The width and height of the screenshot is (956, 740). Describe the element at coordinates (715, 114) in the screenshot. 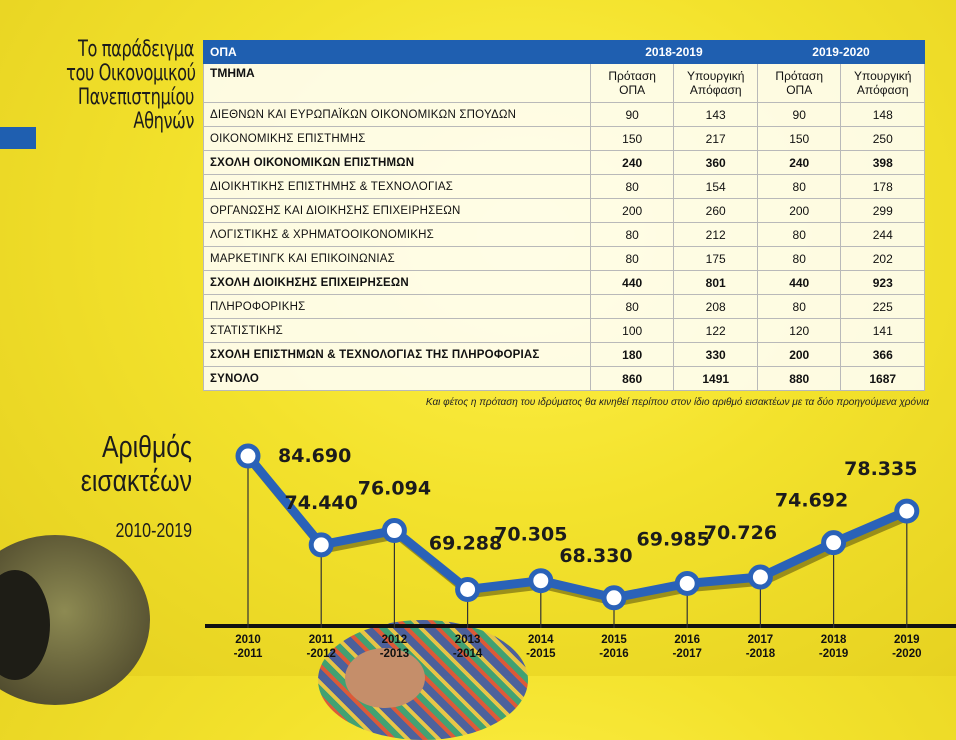

I see `table-cell: 143` at that location.